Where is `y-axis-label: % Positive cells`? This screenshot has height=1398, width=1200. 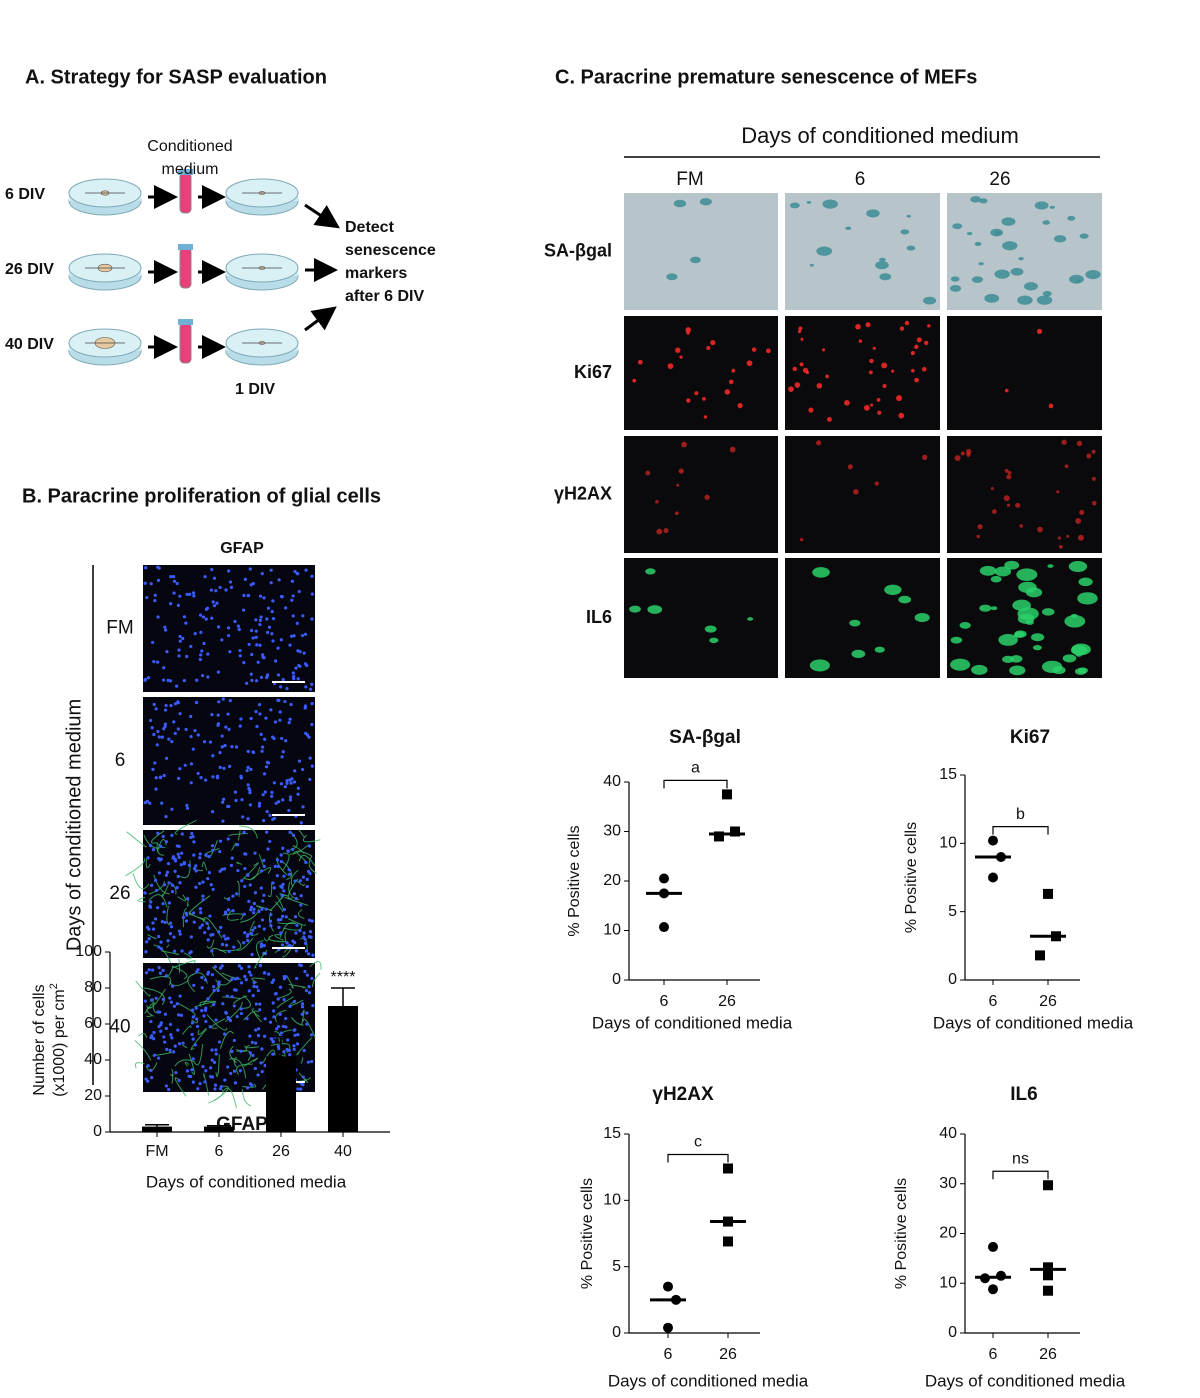 y-axis-label: % Positive cells is located at coordinates (574, 880).